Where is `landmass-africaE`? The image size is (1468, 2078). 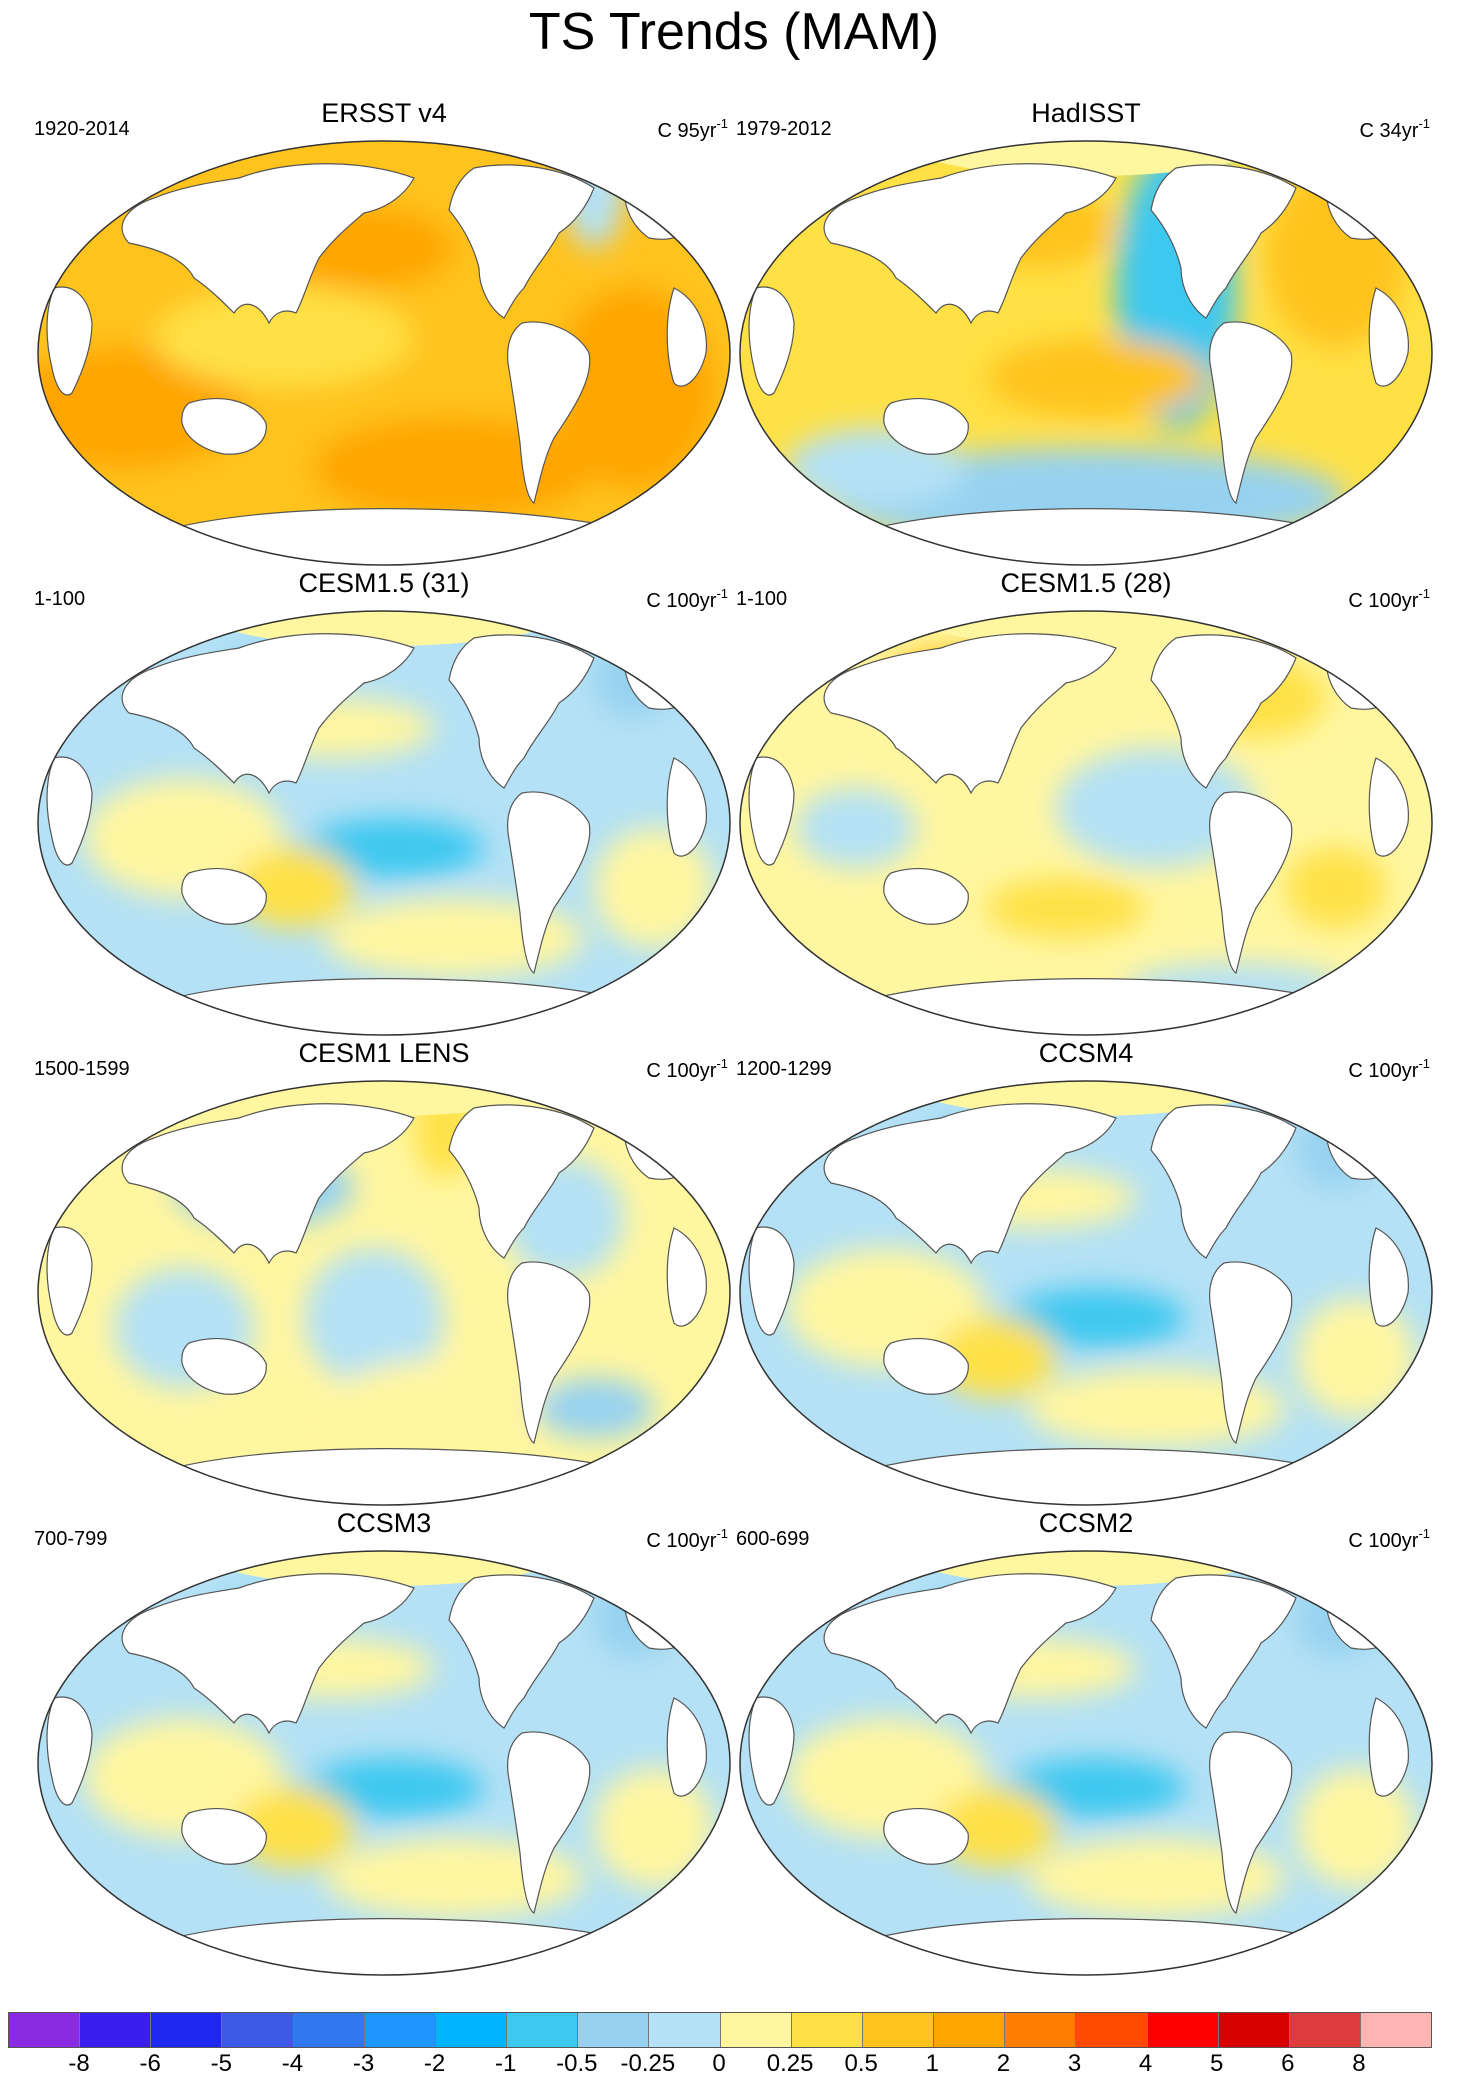
landmass-africaE is located at coordinates (686, 1277).